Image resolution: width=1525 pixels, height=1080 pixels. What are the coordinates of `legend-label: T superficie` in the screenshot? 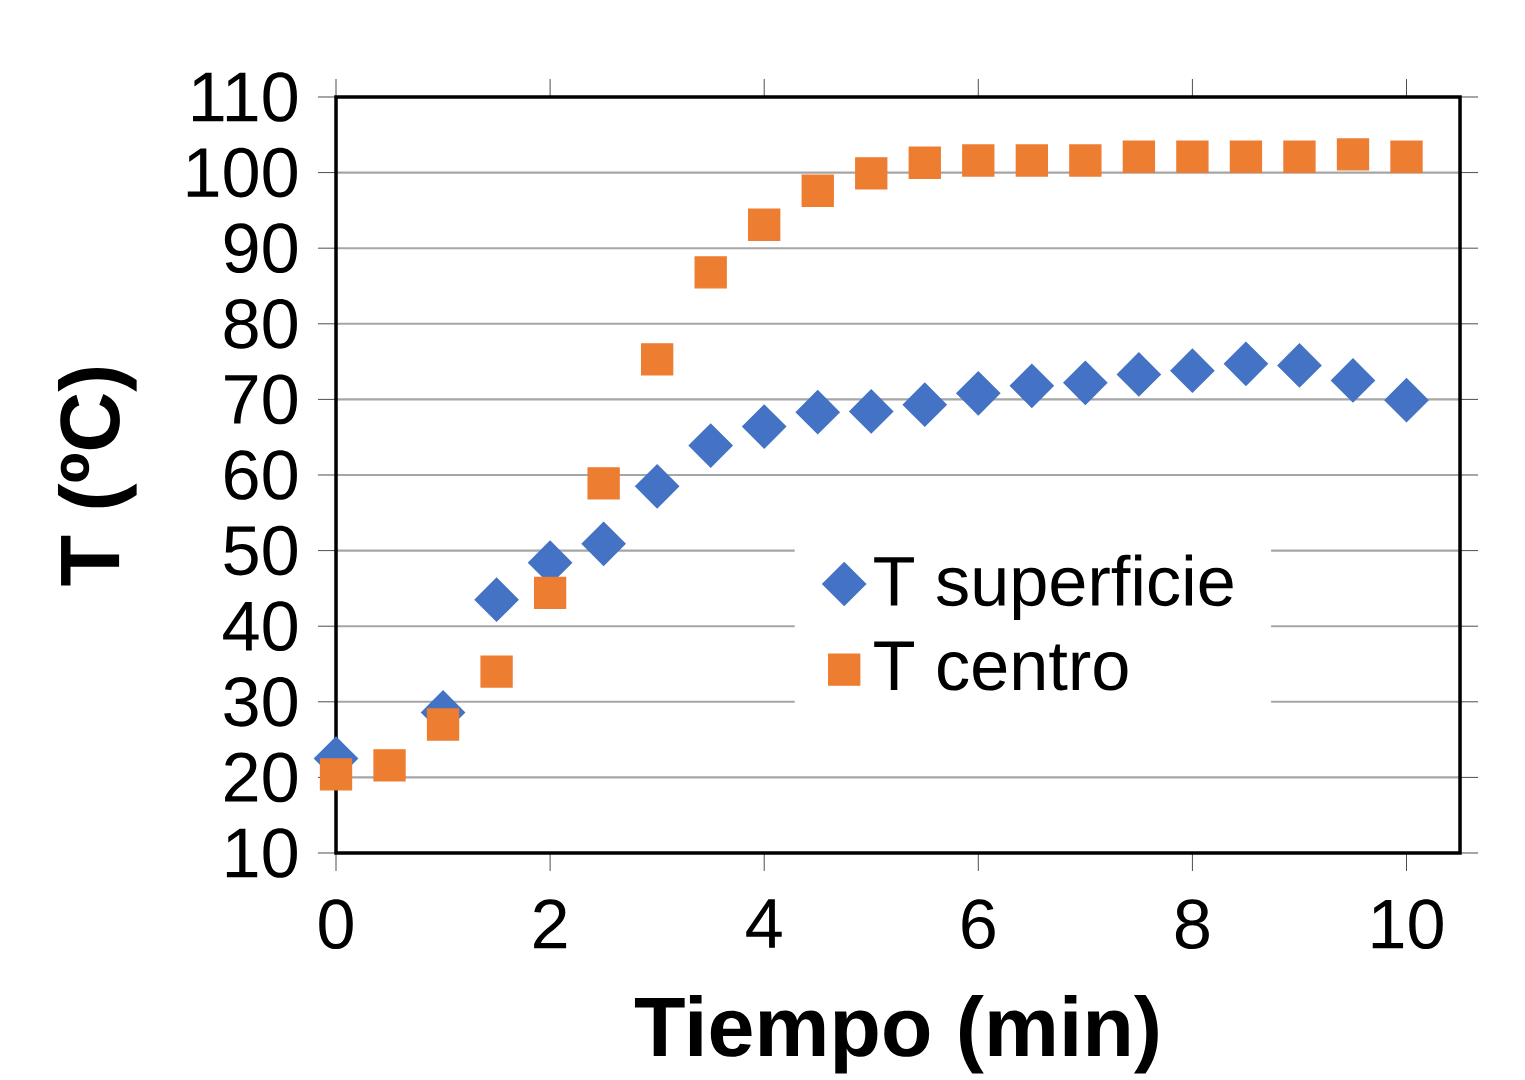 It's located at (1053, 587).